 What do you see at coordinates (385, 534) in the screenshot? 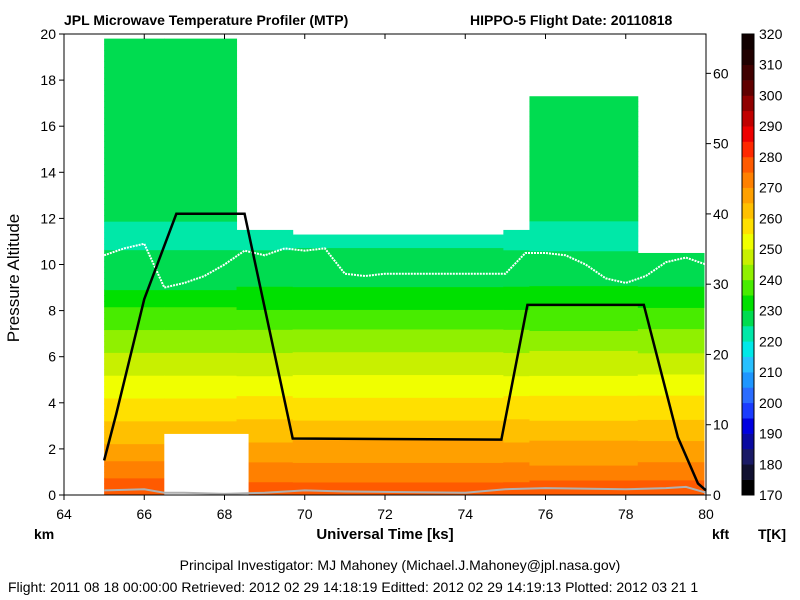
I see `x-axis-label: Universal Time [ks]` at bounding box center [385, 534].